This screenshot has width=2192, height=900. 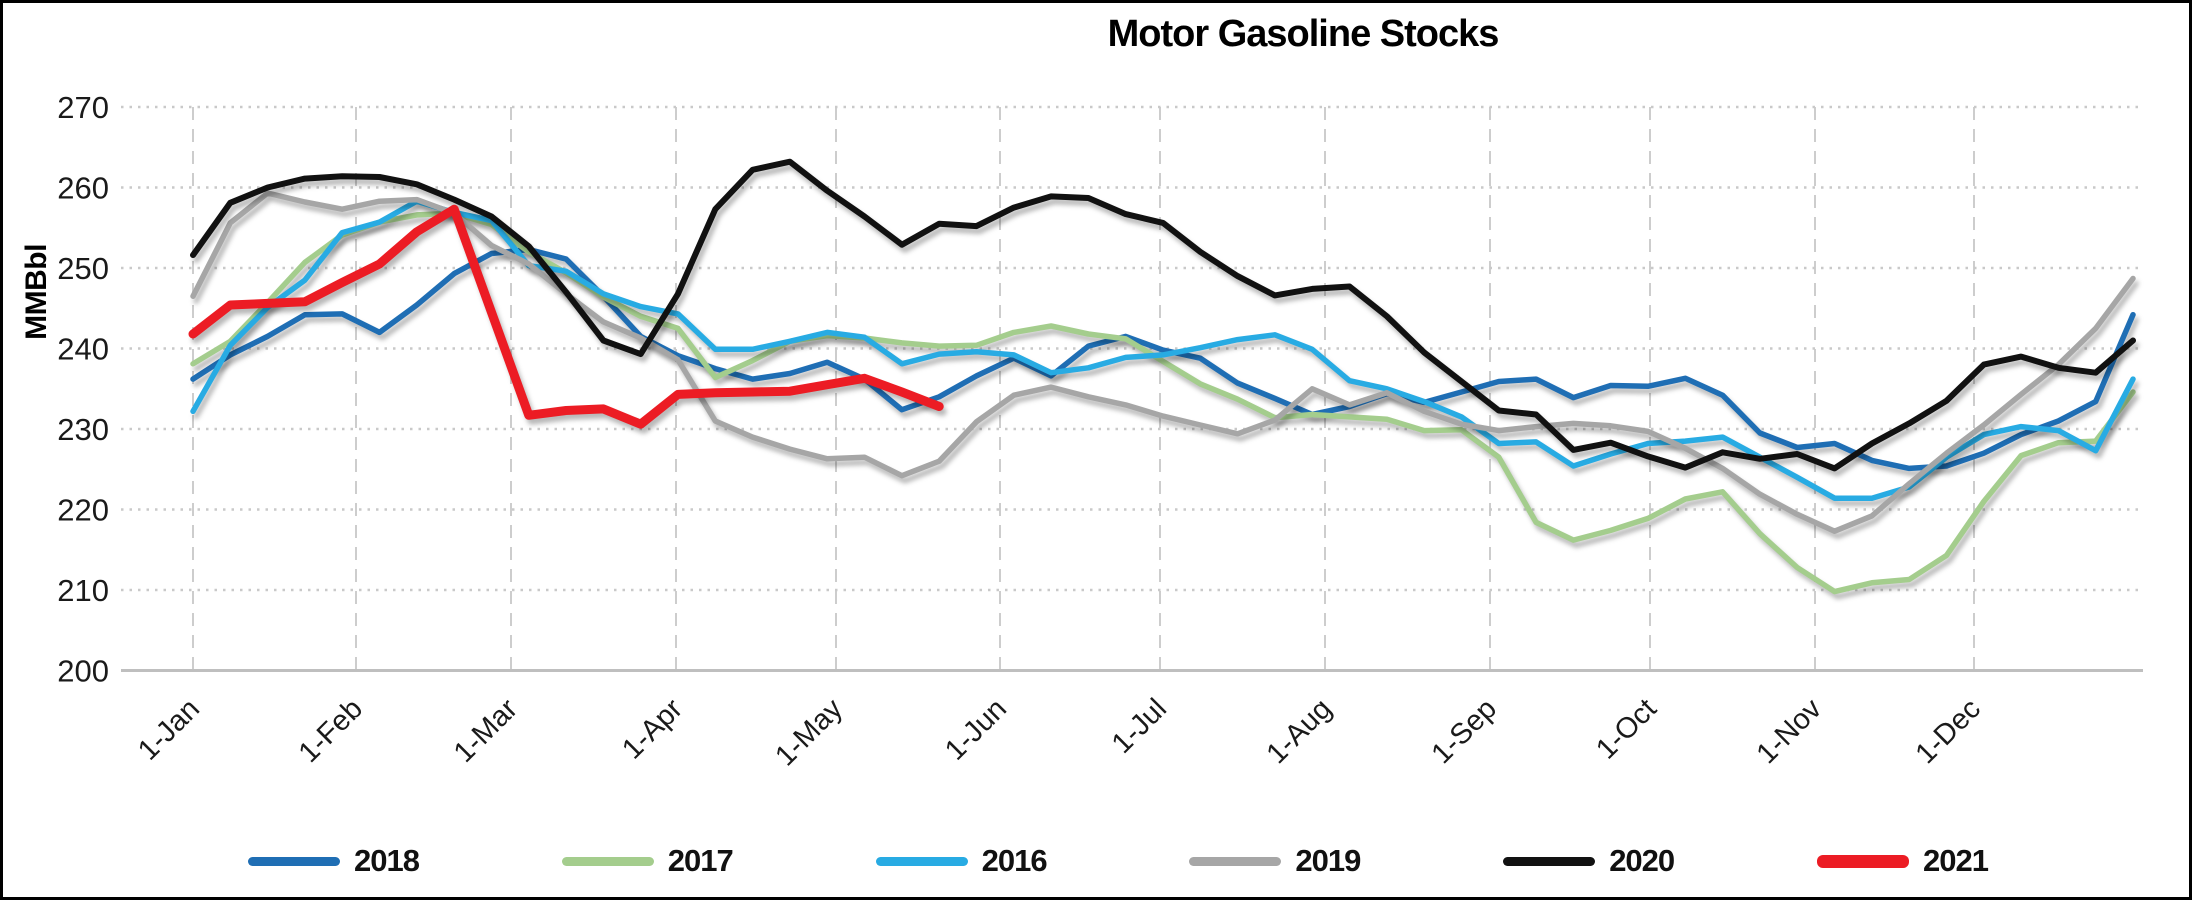 I want to click on legend-label-2021: 2021, so click(x=1955, y=860).